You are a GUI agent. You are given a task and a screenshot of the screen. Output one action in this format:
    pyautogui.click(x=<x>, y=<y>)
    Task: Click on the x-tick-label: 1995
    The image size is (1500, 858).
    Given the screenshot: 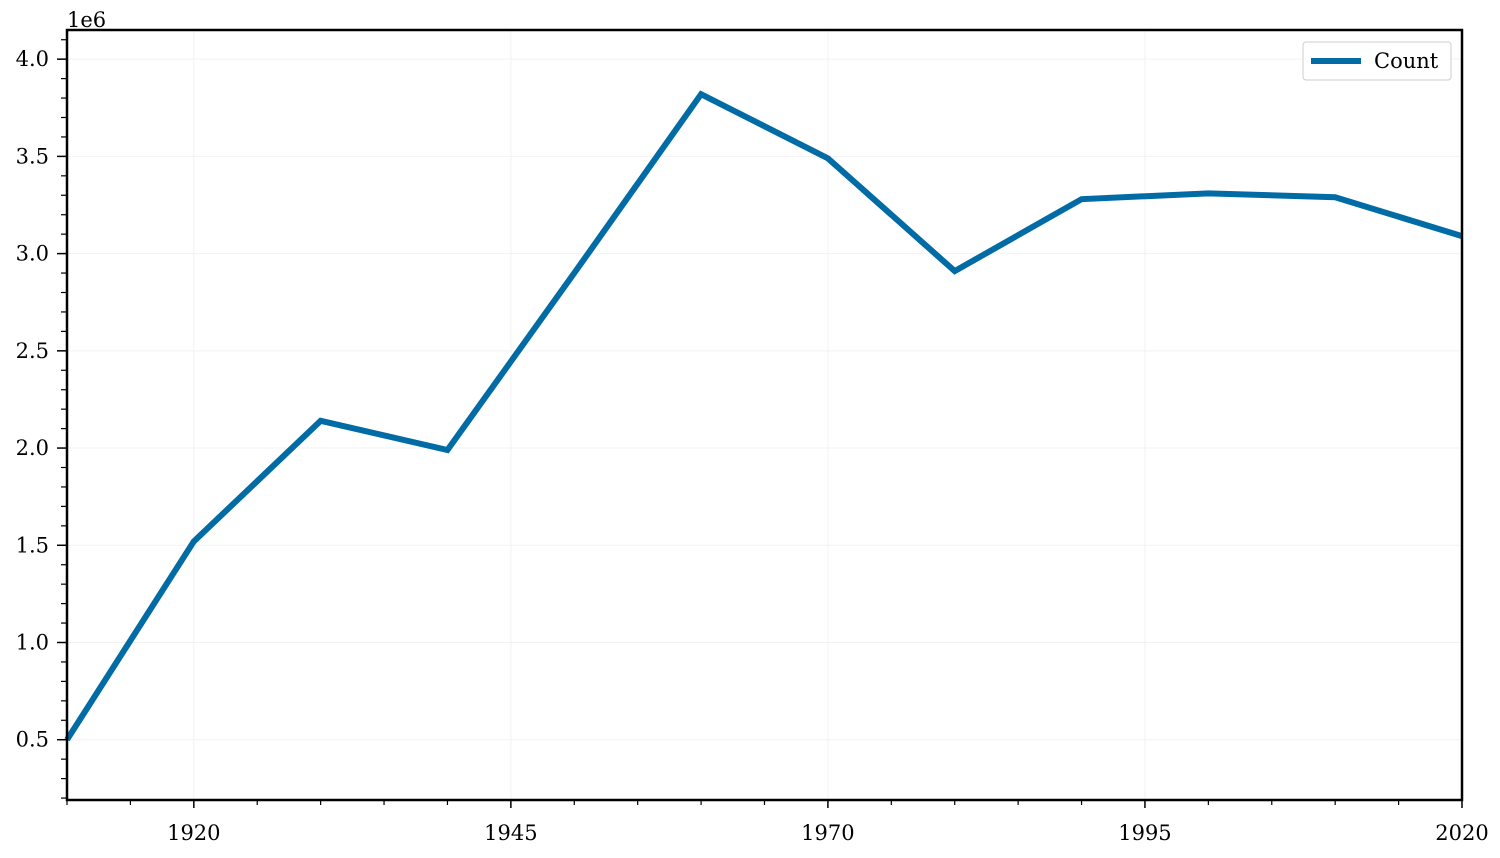 What is the action you would take?
    pyautogui.click(x=1144, y=833)
    